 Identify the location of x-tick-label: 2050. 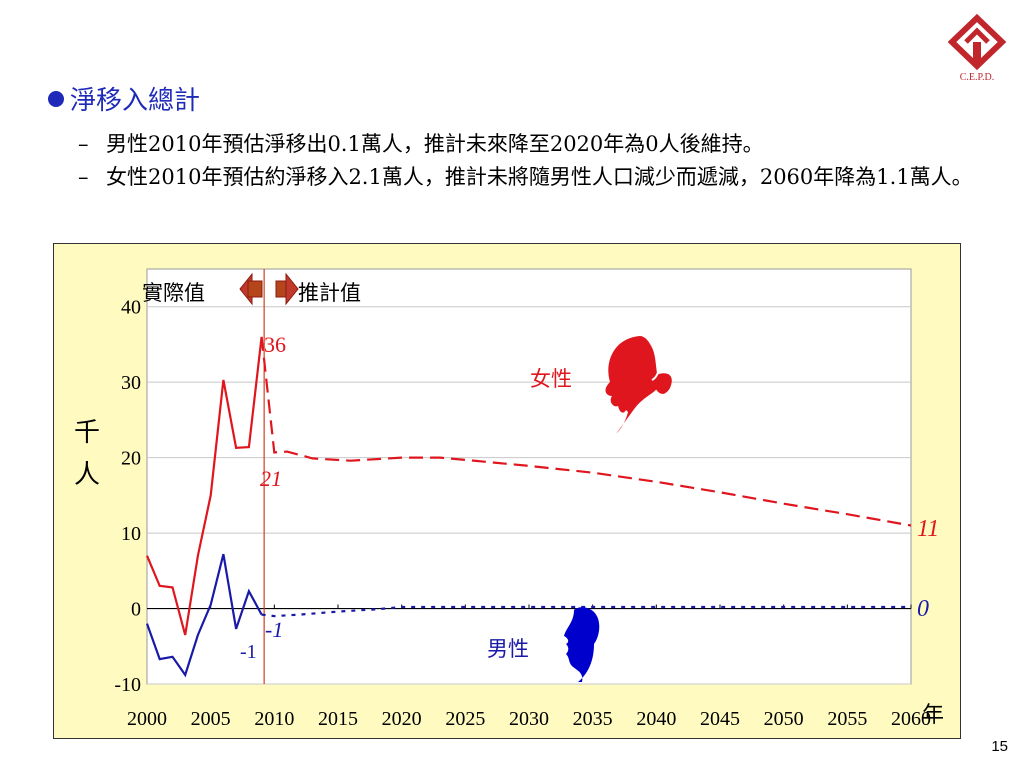
(784, 719).